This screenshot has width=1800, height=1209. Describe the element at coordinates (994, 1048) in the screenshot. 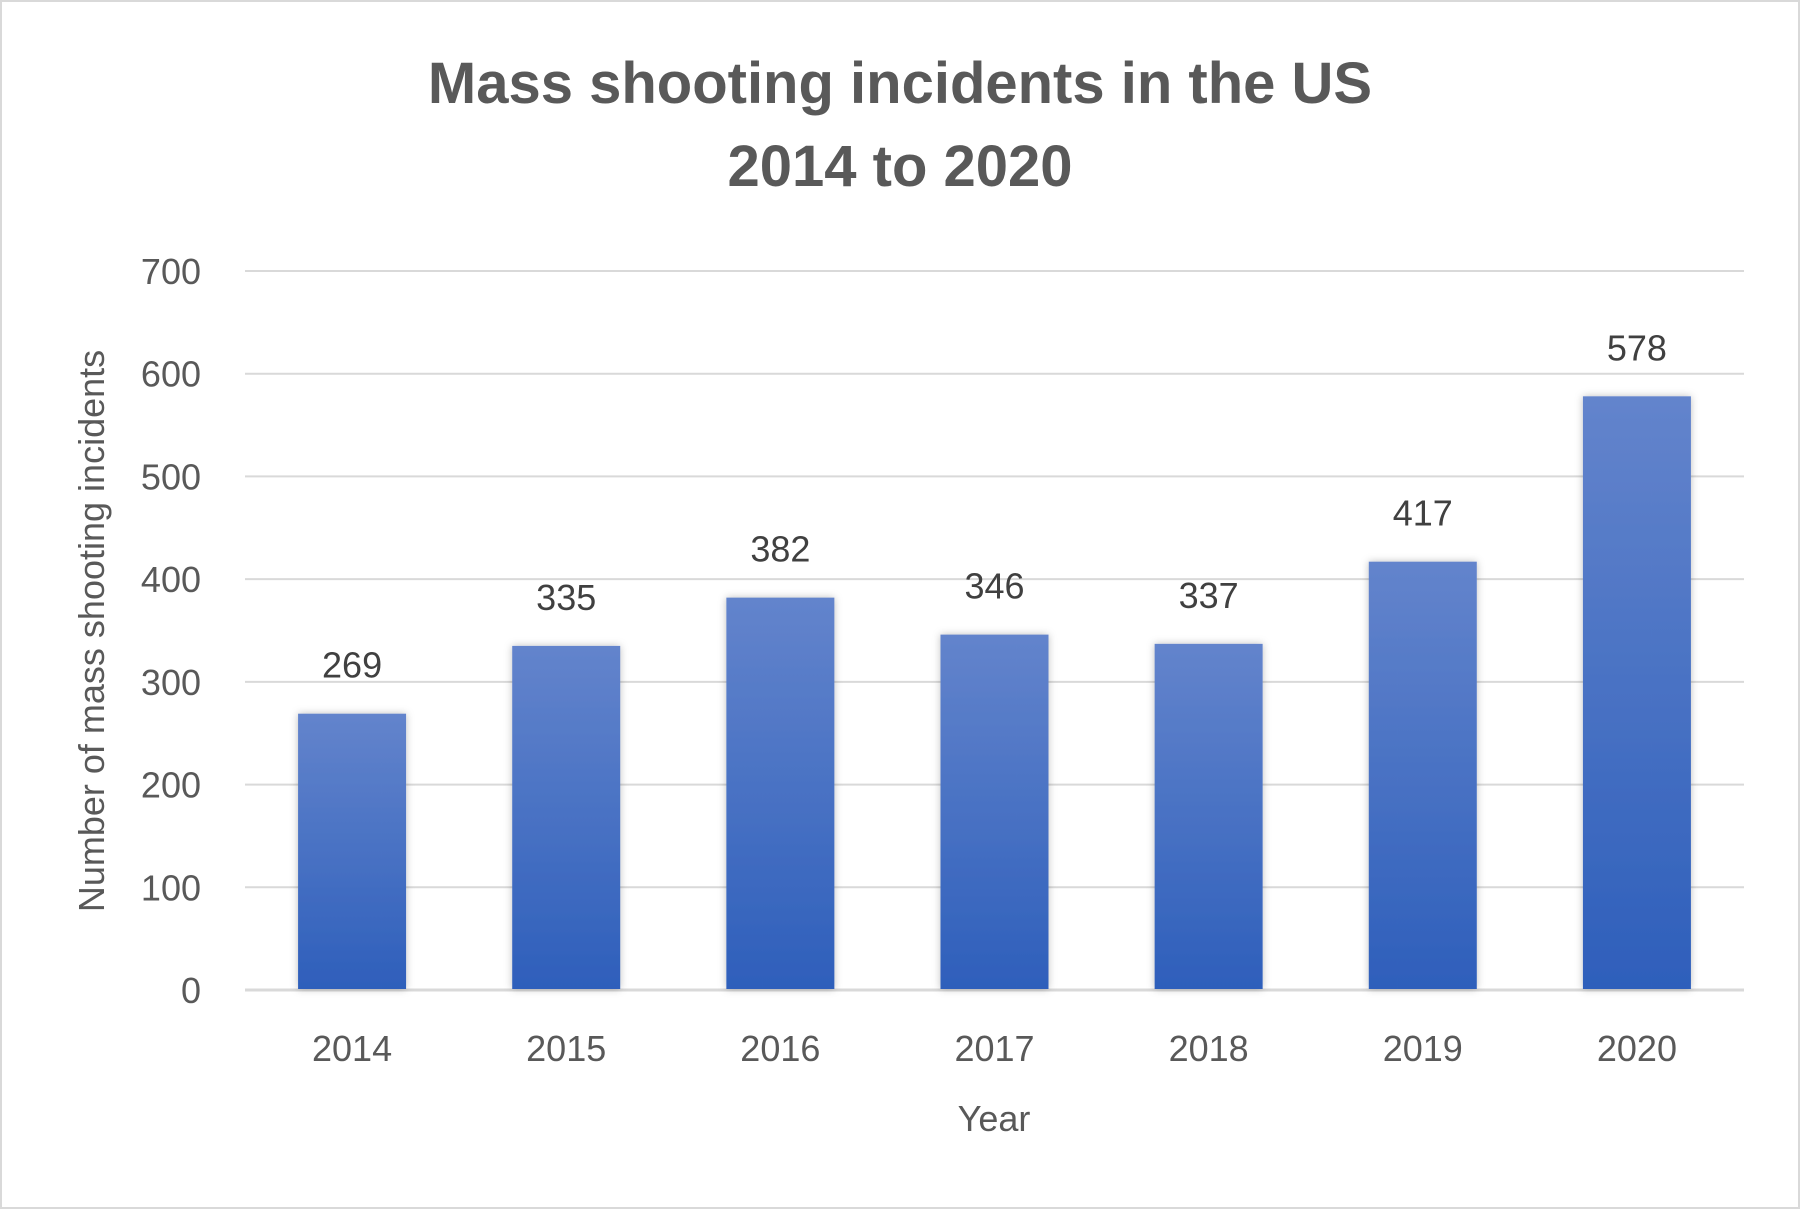

I see `x-tick-label: 2017` at that location.